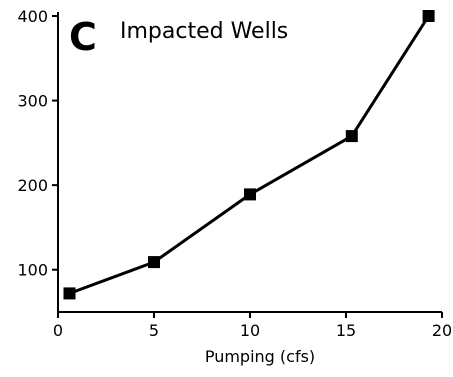 This screenshot has height=377, width=453. Describe the element at coordinates (32, 270) in the screenshot. I see `y-tick-label: 100` at that location.